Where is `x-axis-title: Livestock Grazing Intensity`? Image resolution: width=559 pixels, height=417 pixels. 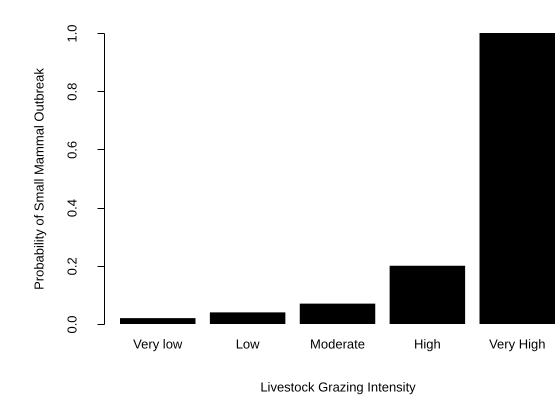
x-axis-title: Livestock Grazing Intensity is located at coordinates (338, 387).